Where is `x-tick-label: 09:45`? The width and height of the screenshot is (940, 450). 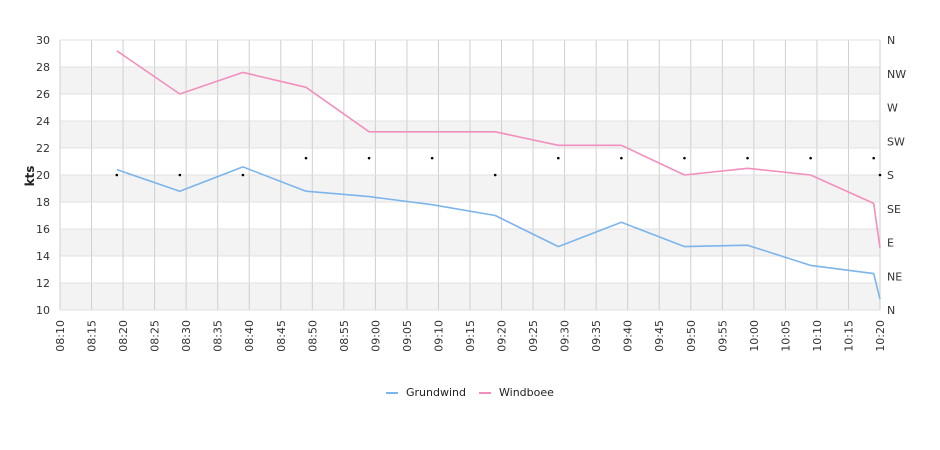 x-tick-label: 09:45 is located at coordinates (659, 336).